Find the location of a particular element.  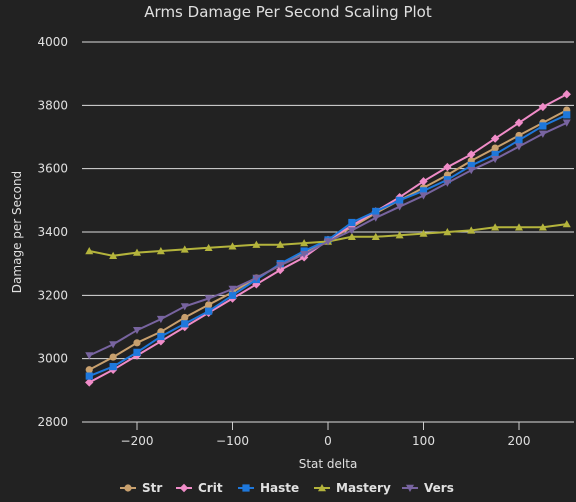

x-tick-label: 100 is located at coordinates (423, 441).